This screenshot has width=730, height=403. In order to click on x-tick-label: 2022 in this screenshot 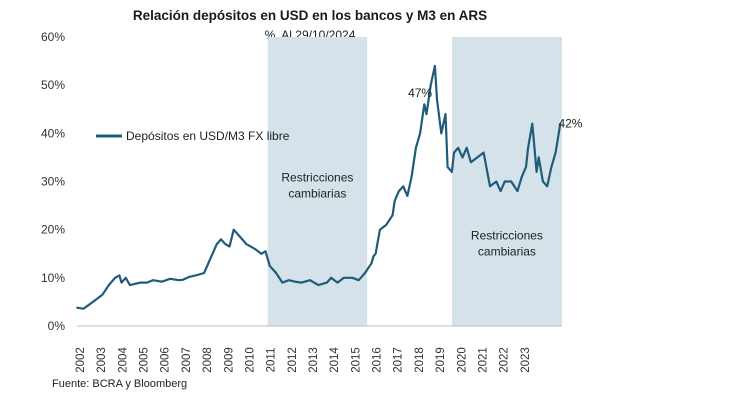, I will do `click(505, 360)`.